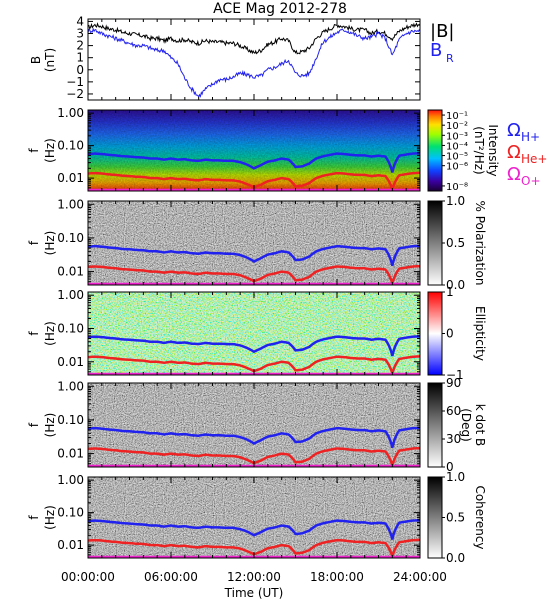  Describe the element at coordinates (80, 21) in the screenshot. I see `b-y-tick-label: 4` at that location.